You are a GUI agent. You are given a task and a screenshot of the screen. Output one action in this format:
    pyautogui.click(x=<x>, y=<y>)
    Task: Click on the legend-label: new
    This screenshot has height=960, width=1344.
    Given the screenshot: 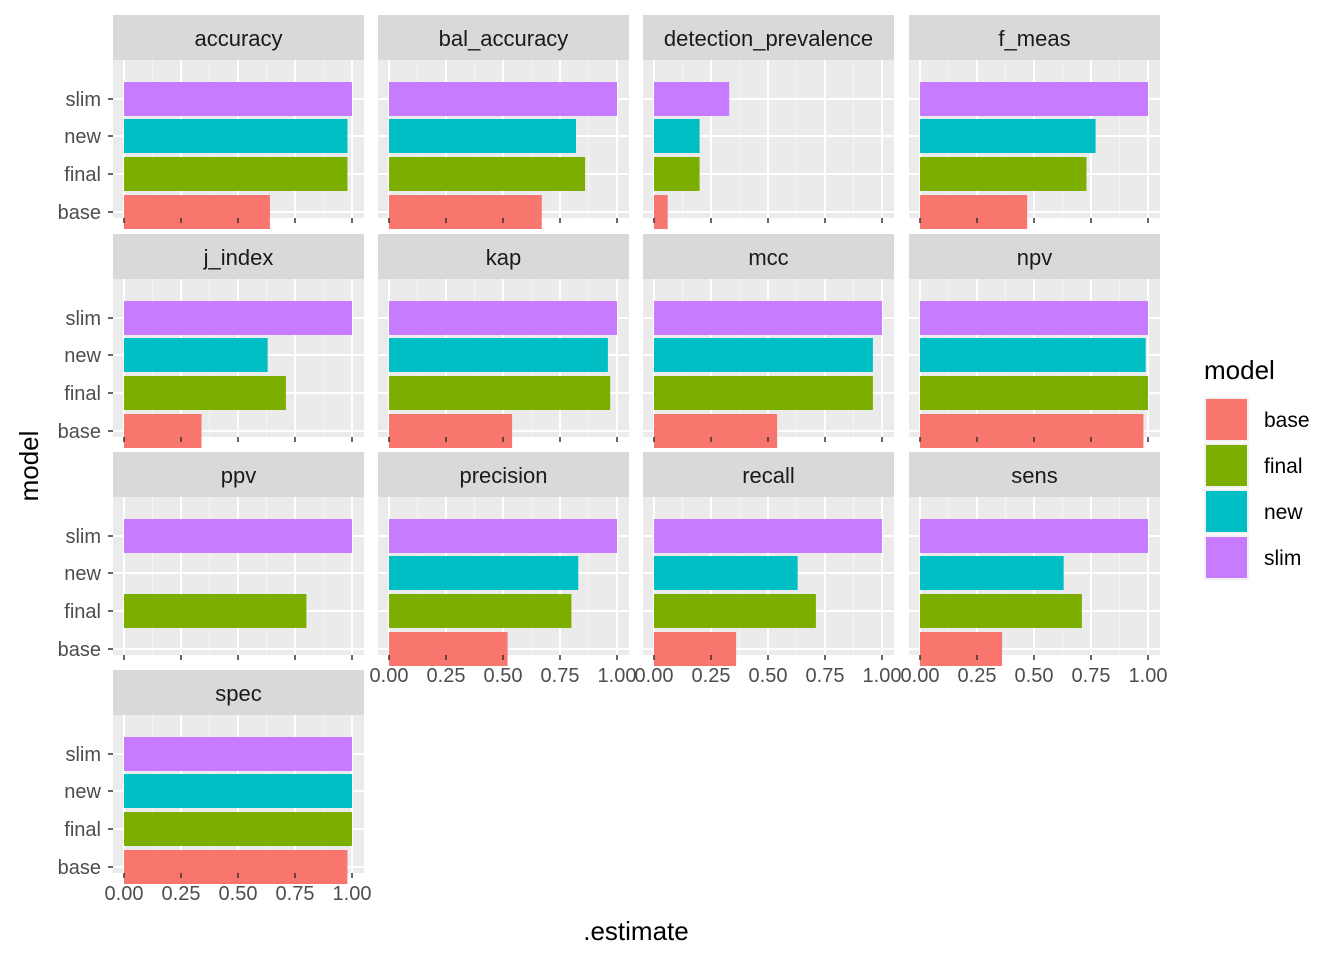 What is the action you would take?
    pyautogui.click(x=1283, y=512)
    